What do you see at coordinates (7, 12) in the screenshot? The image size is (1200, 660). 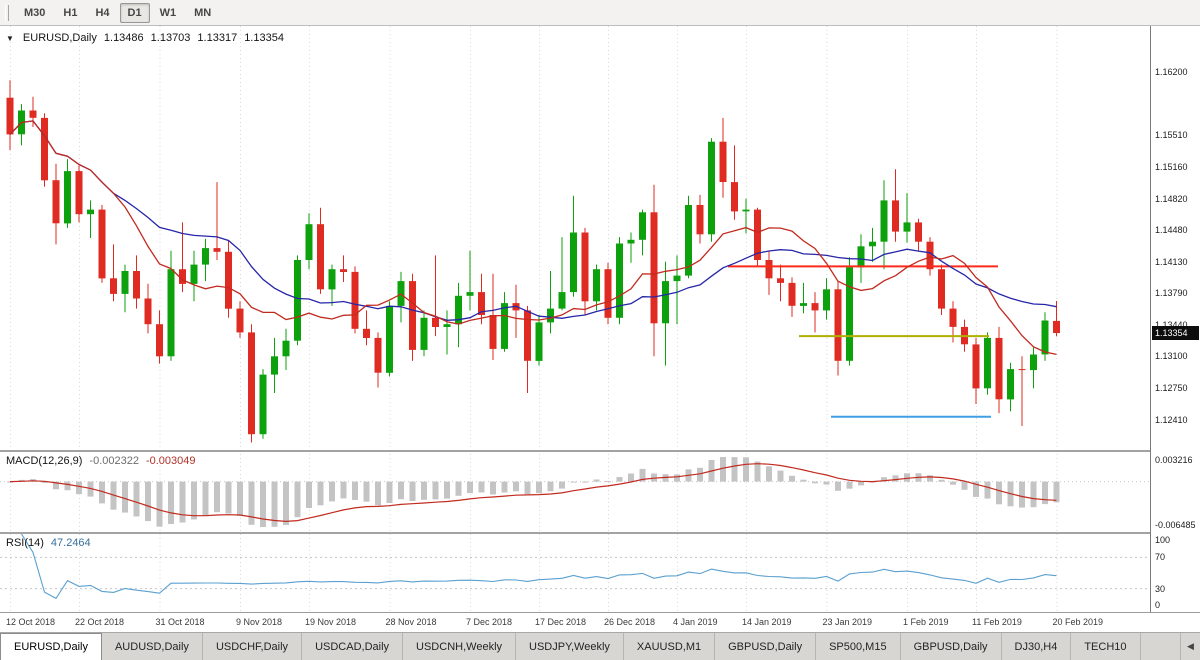 I see `toolbar-grip-icon` at bounding box center [7, 12].